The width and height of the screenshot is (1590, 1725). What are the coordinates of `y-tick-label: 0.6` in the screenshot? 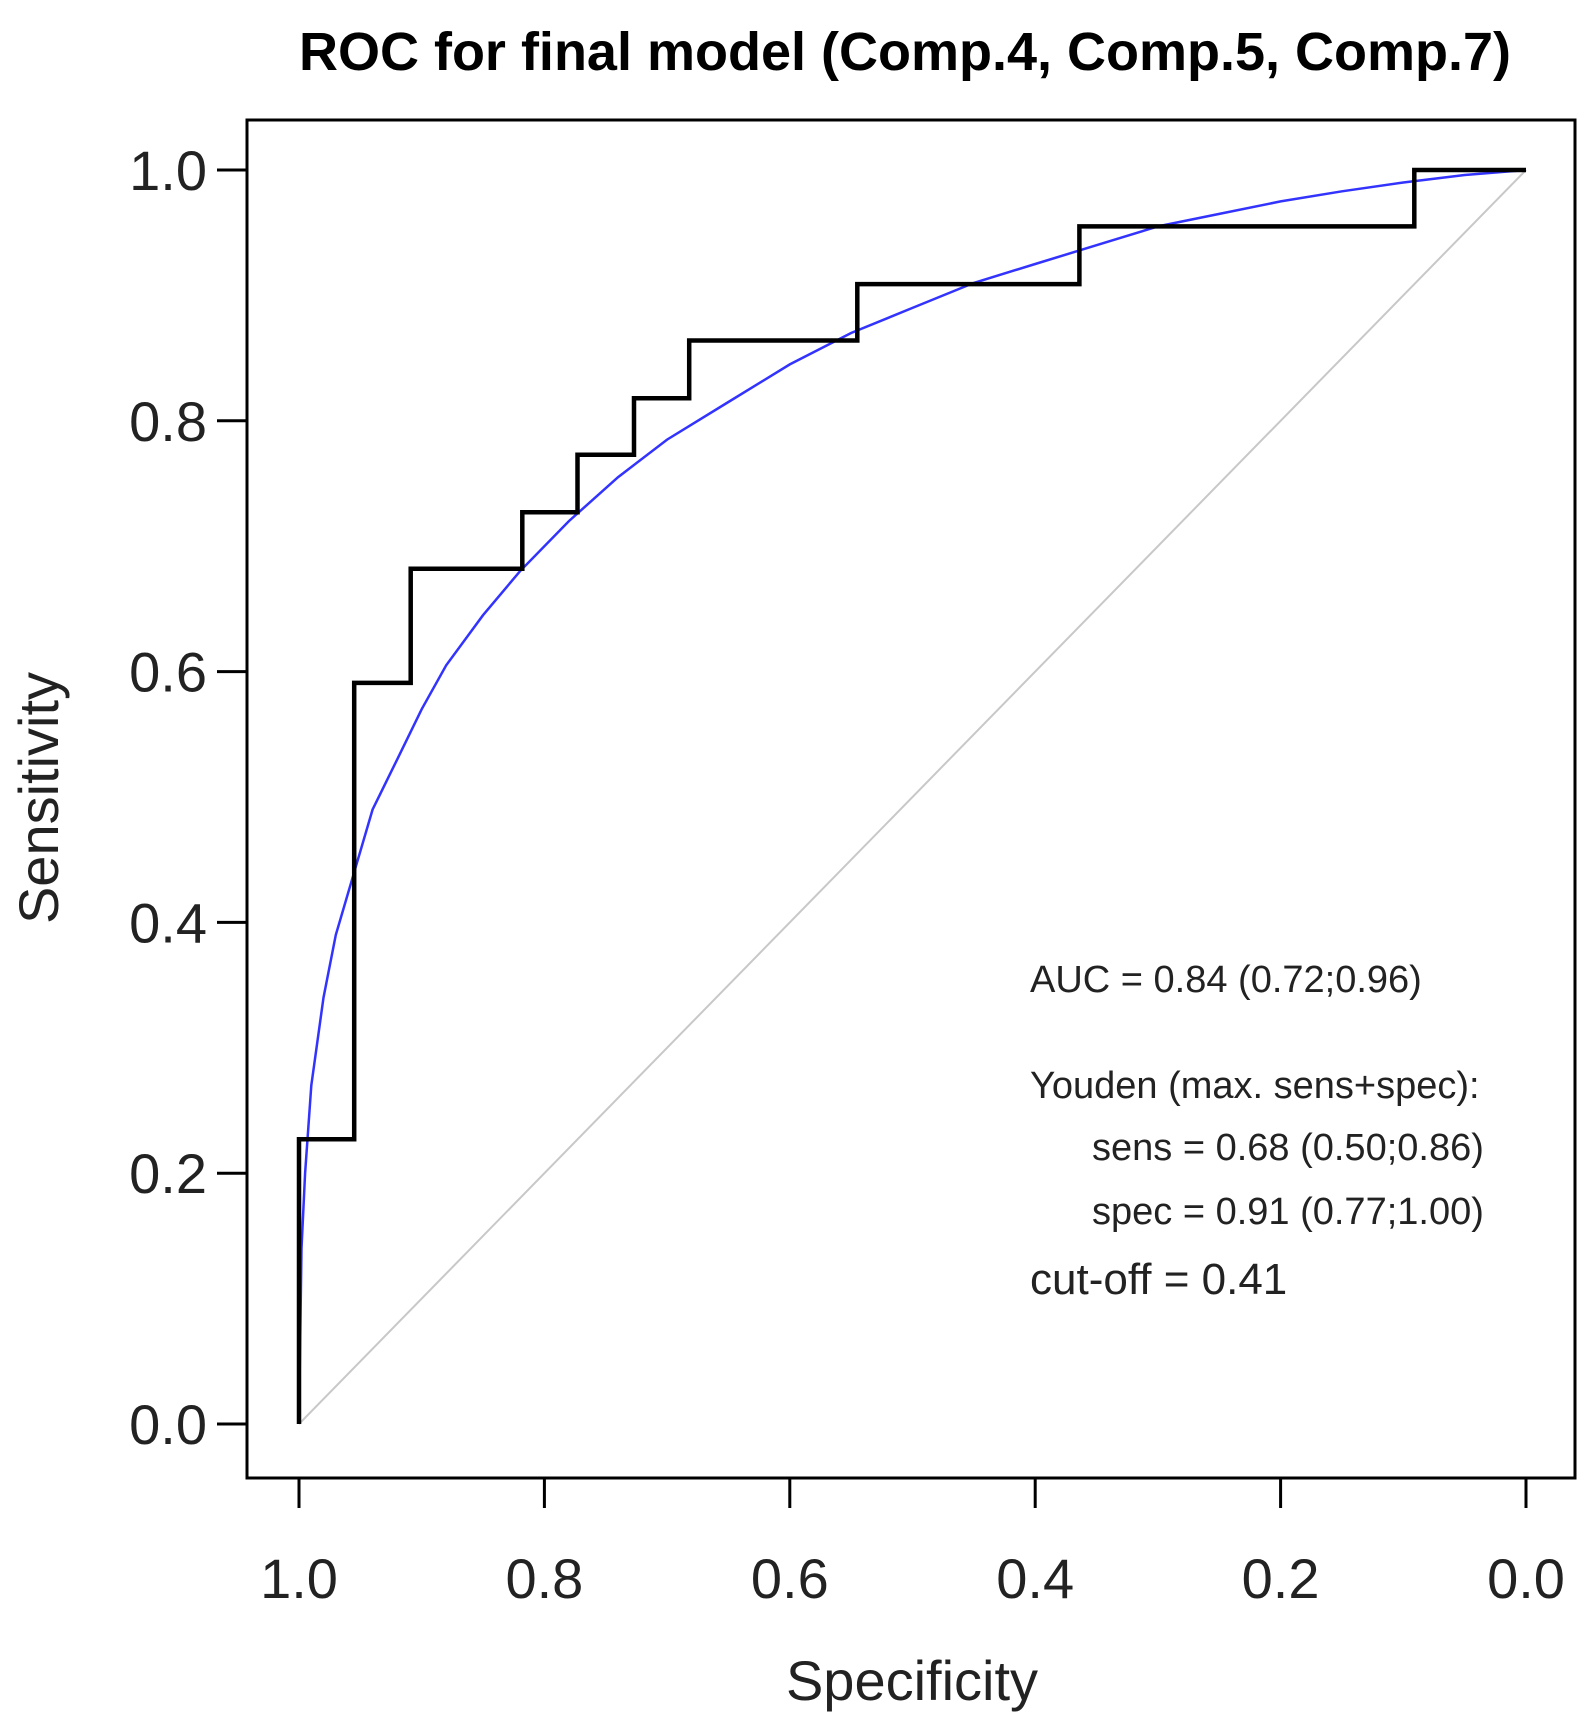 It's located at (168, 672).